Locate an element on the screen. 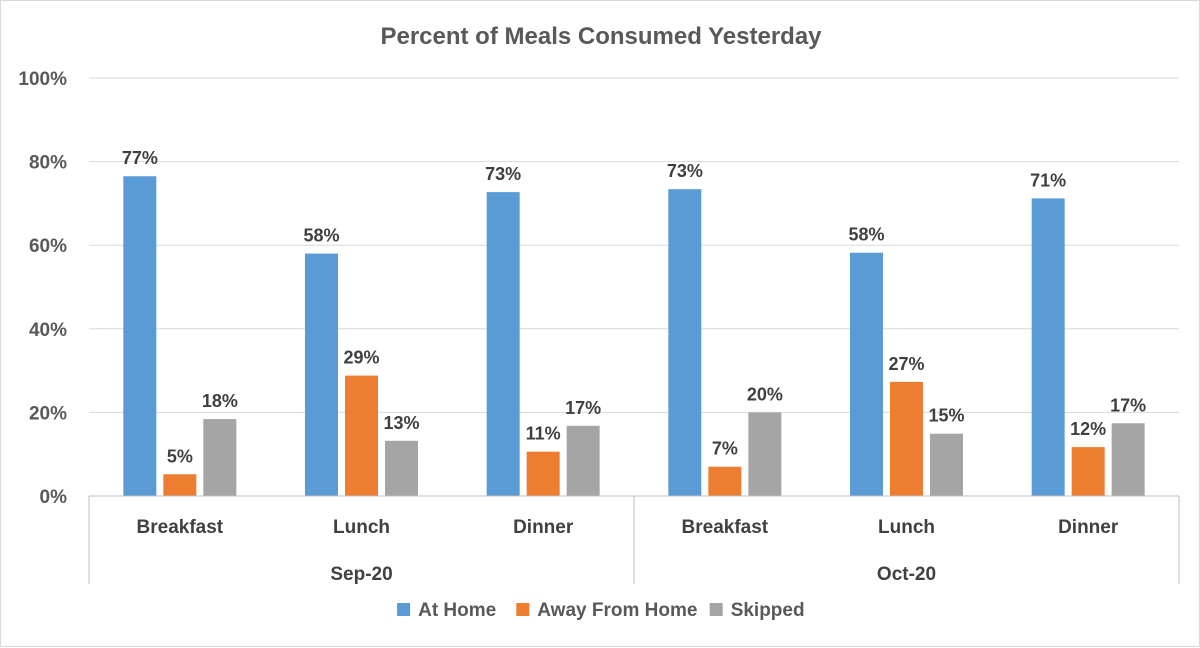  y-tick-label: 100% is located at coordinates (42, 79).